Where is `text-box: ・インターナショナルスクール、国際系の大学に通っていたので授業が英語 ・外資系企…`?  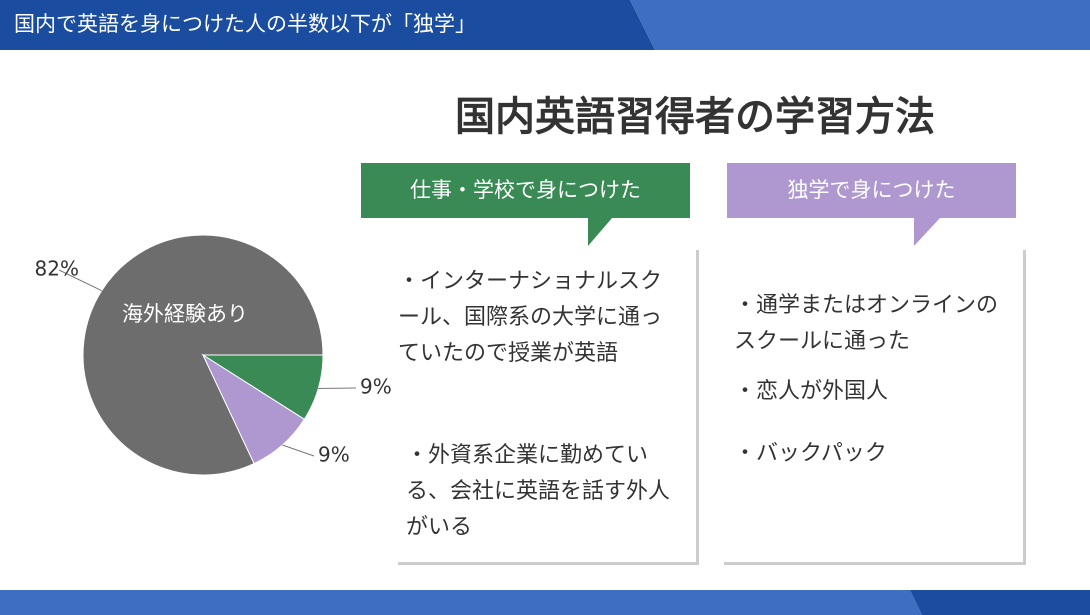
text-box: ・インターナショナルスクール、国際系の大学に通っていたので授業が英語 ・外資系企… is located at coordinates (548, 407).